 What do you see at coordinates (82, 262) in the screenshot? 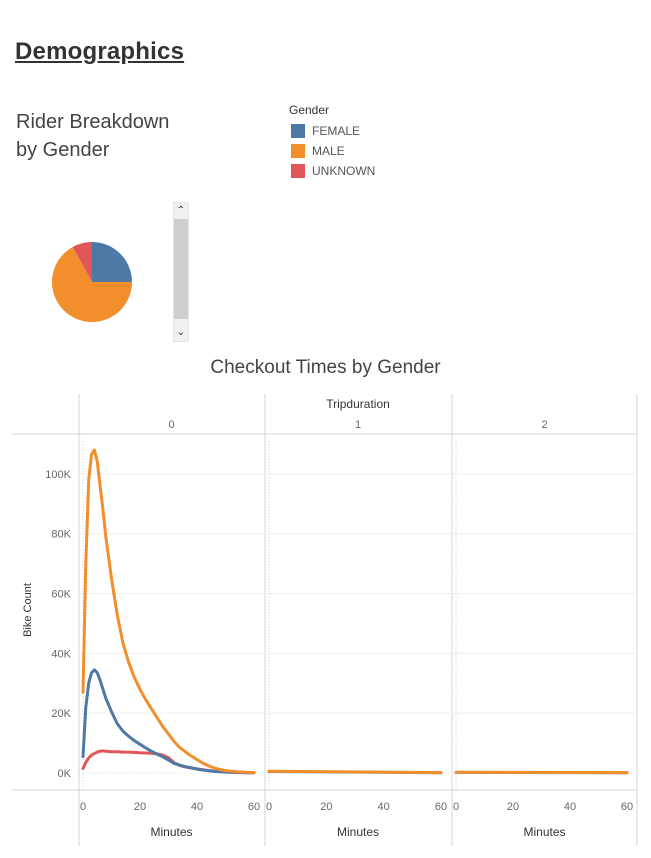
I see `pie-slice-unknown` at bounding box center [82, 262].